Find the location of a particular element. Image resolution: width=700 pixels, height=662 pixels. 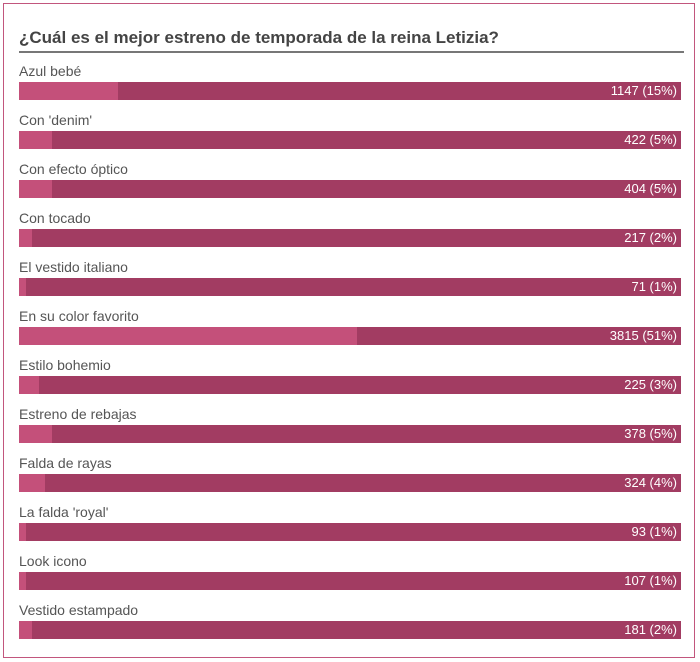

poll-bar: 1147 (15%) is located at coordinates (350, 91).